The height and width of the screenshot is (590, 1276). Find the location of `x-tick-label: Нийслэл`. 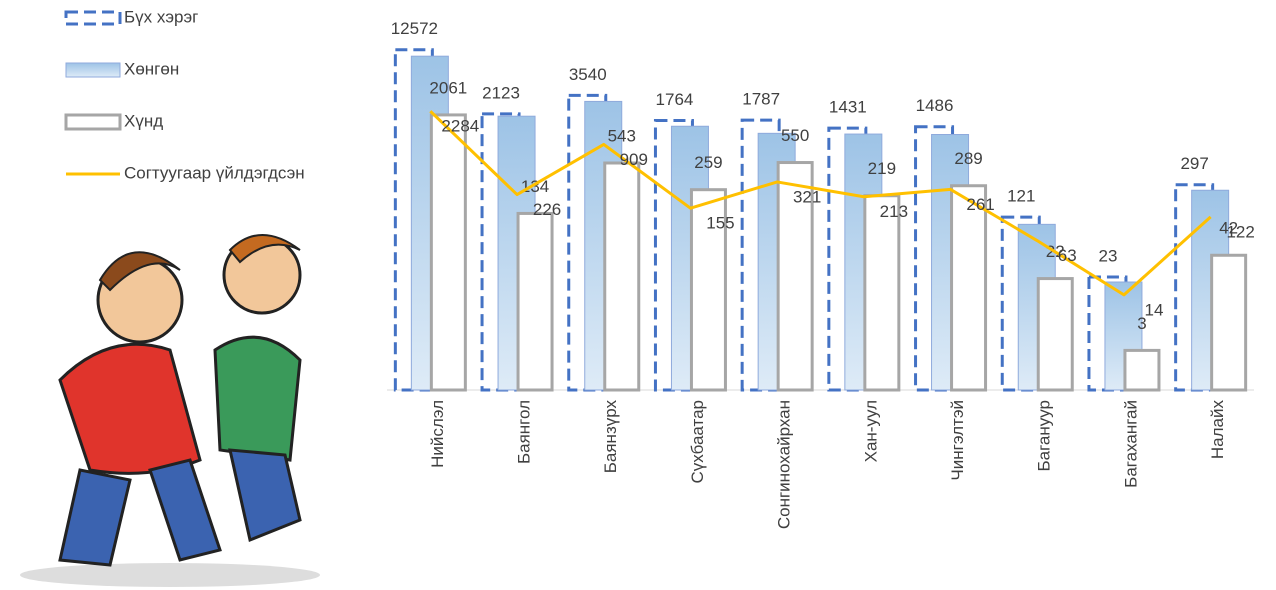

x-tick-label: Нийслэл is located at coordinates (437, 434).